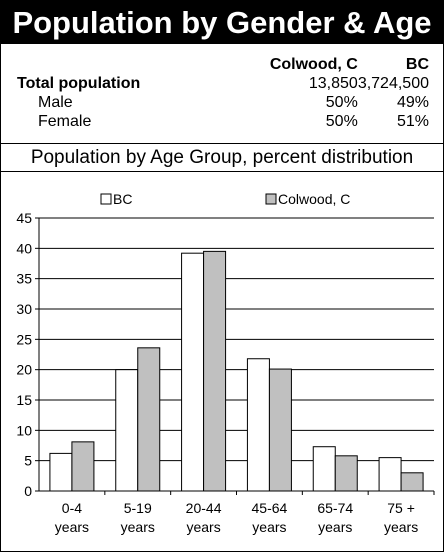 This screenshot has width=444, height=552. Describe the element at coordinates (222, 64) in the screenshot. I see `table-header-row: Colwood, C BC` at that location.